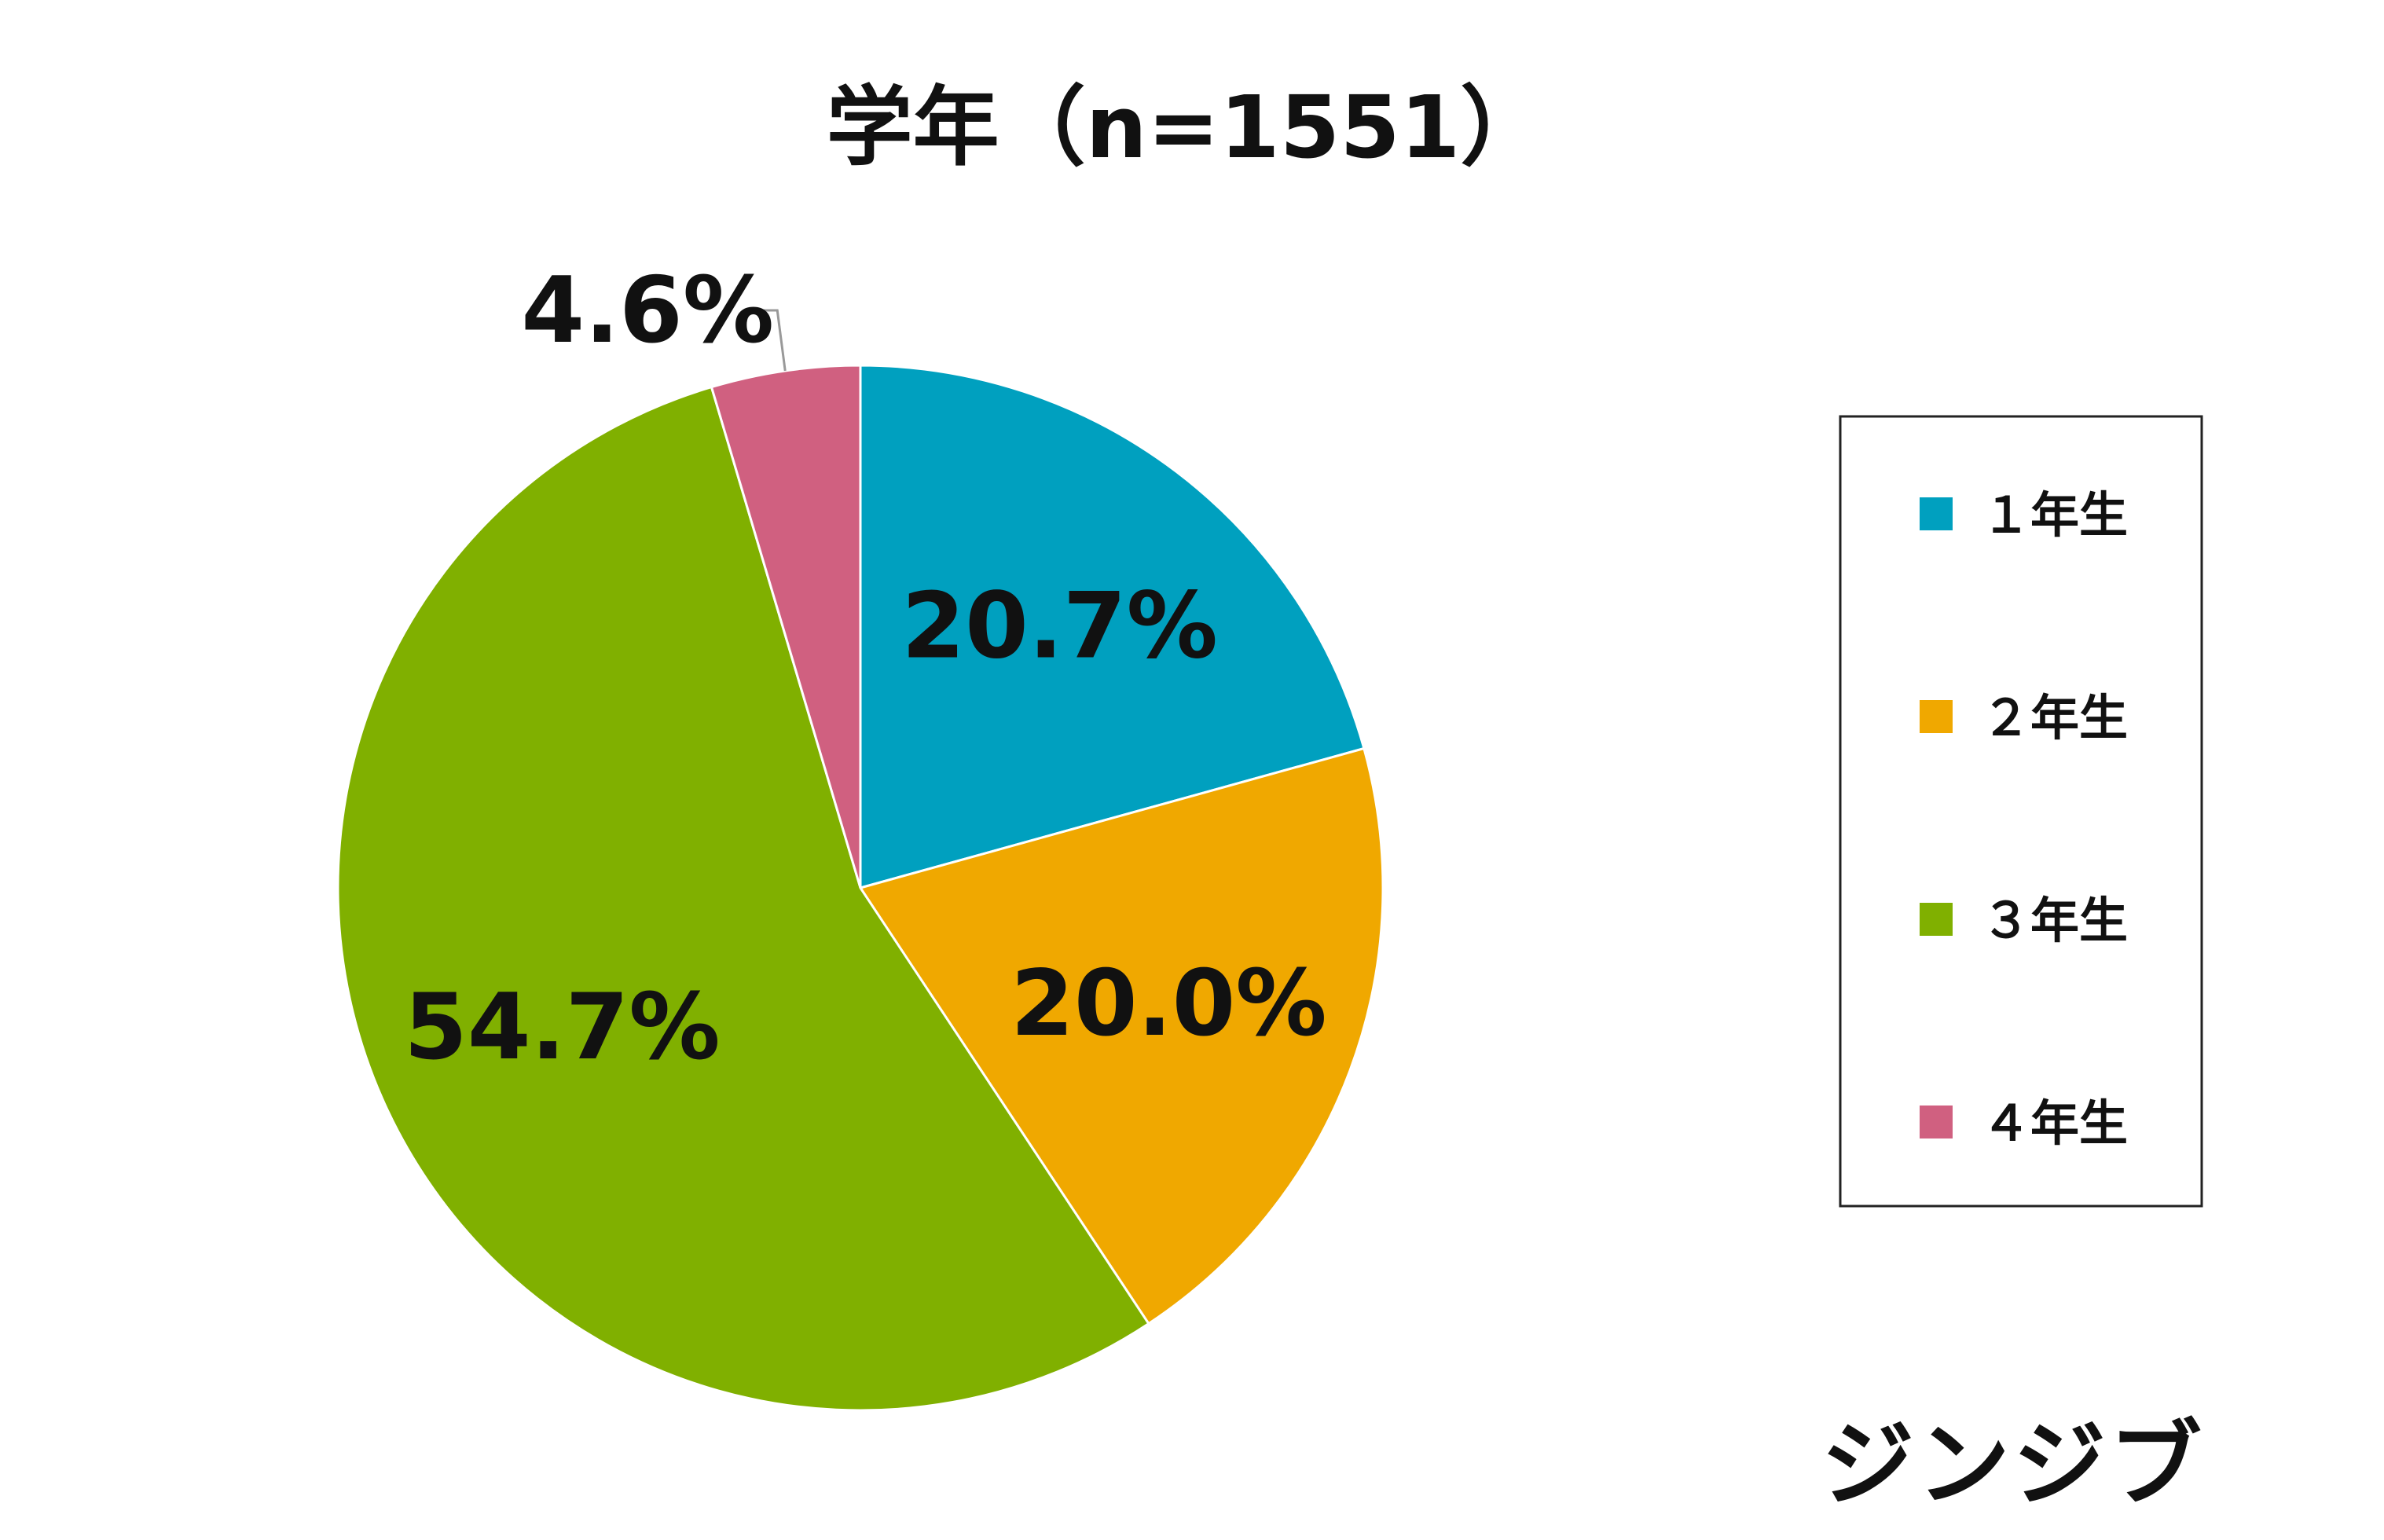 The width and height of the screenshot is (2384, 1540). Describe the element at coordinates (1187, 127) in the screenshot. I see `chart-title: 学年（n=1551）` at that location.